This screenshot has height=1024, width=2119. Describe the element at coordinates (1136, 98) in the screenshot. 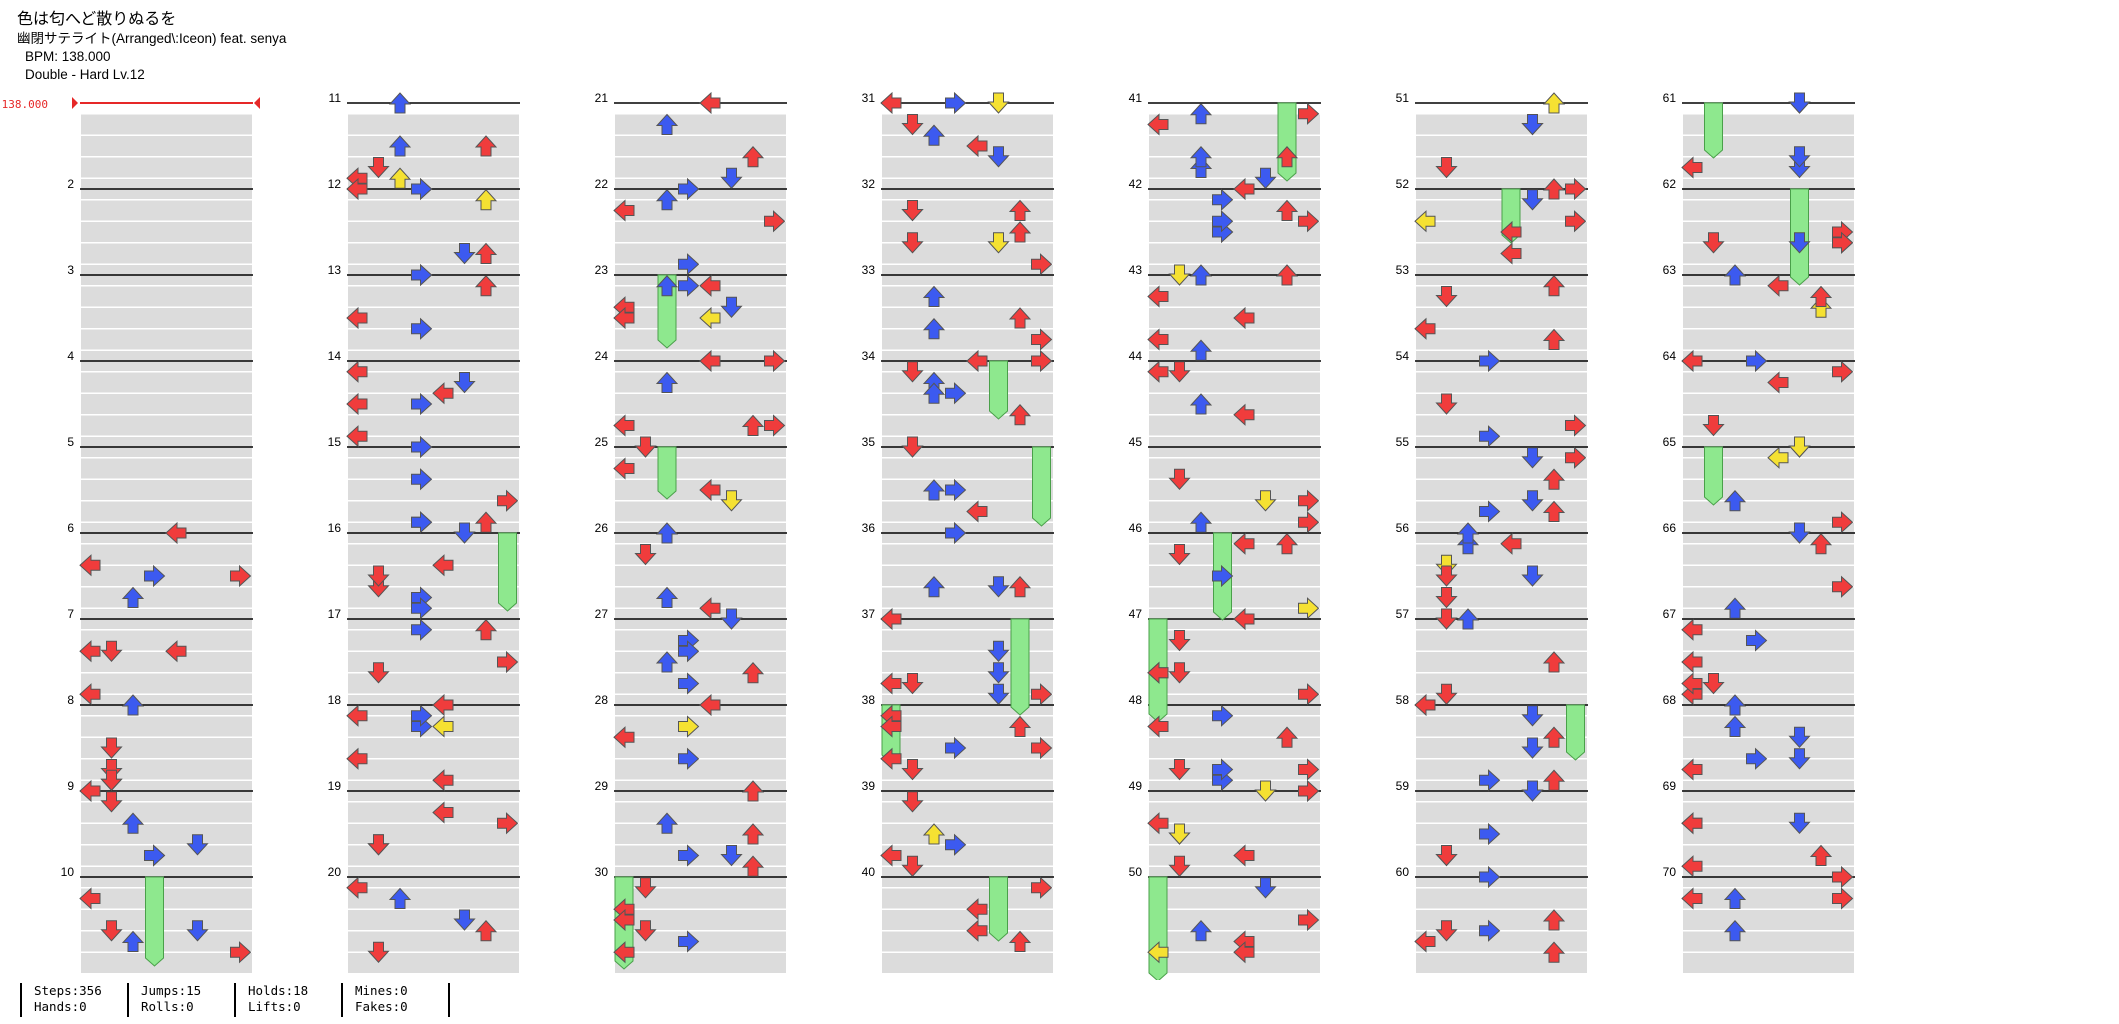

I see `measure-number: 41` at that location.